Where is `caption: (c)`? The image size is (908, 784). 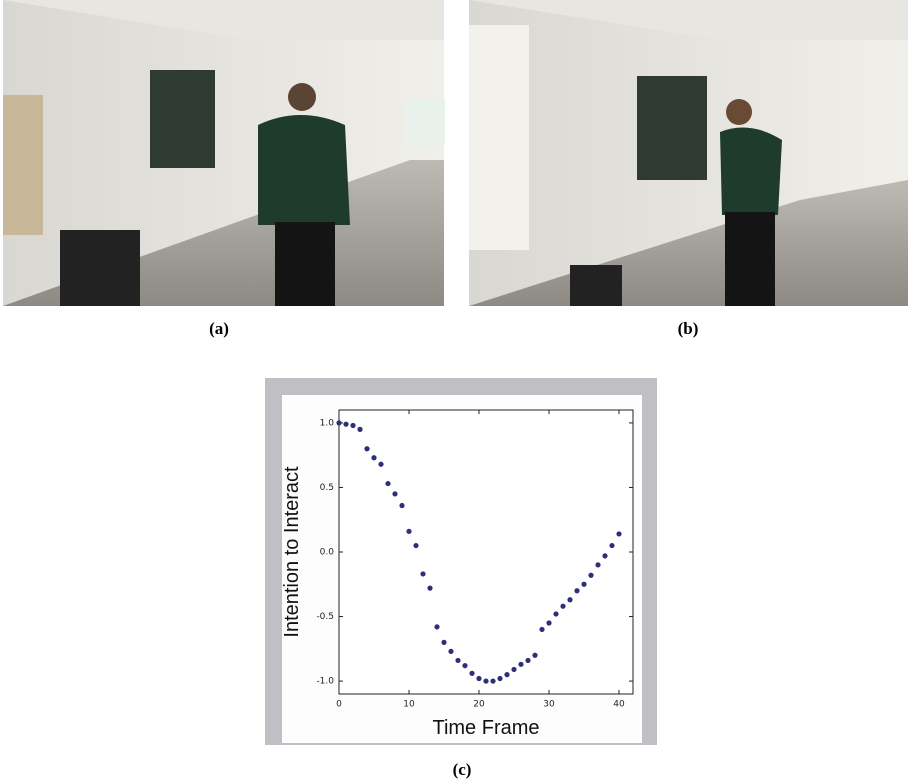
caption: (c) is located at coordinates (462, 769).